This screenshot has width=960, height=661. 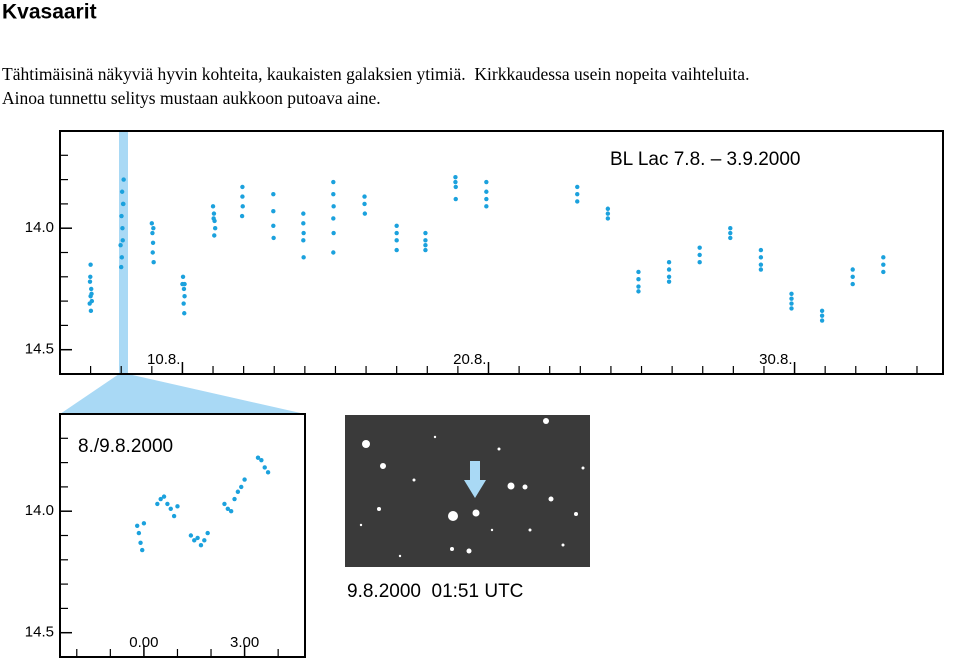 What do you see at coordinates (123, 252) in the screenshot?
I see `highlight-band` at bounding box center [123, 252].